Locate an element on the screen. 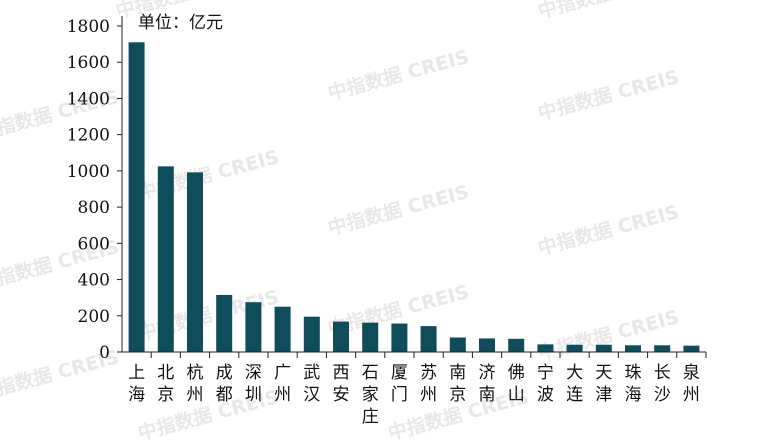 The width and height of the screenshot is (757, 443). x-tick-label: 上海 is located at coordinates (136, 384).